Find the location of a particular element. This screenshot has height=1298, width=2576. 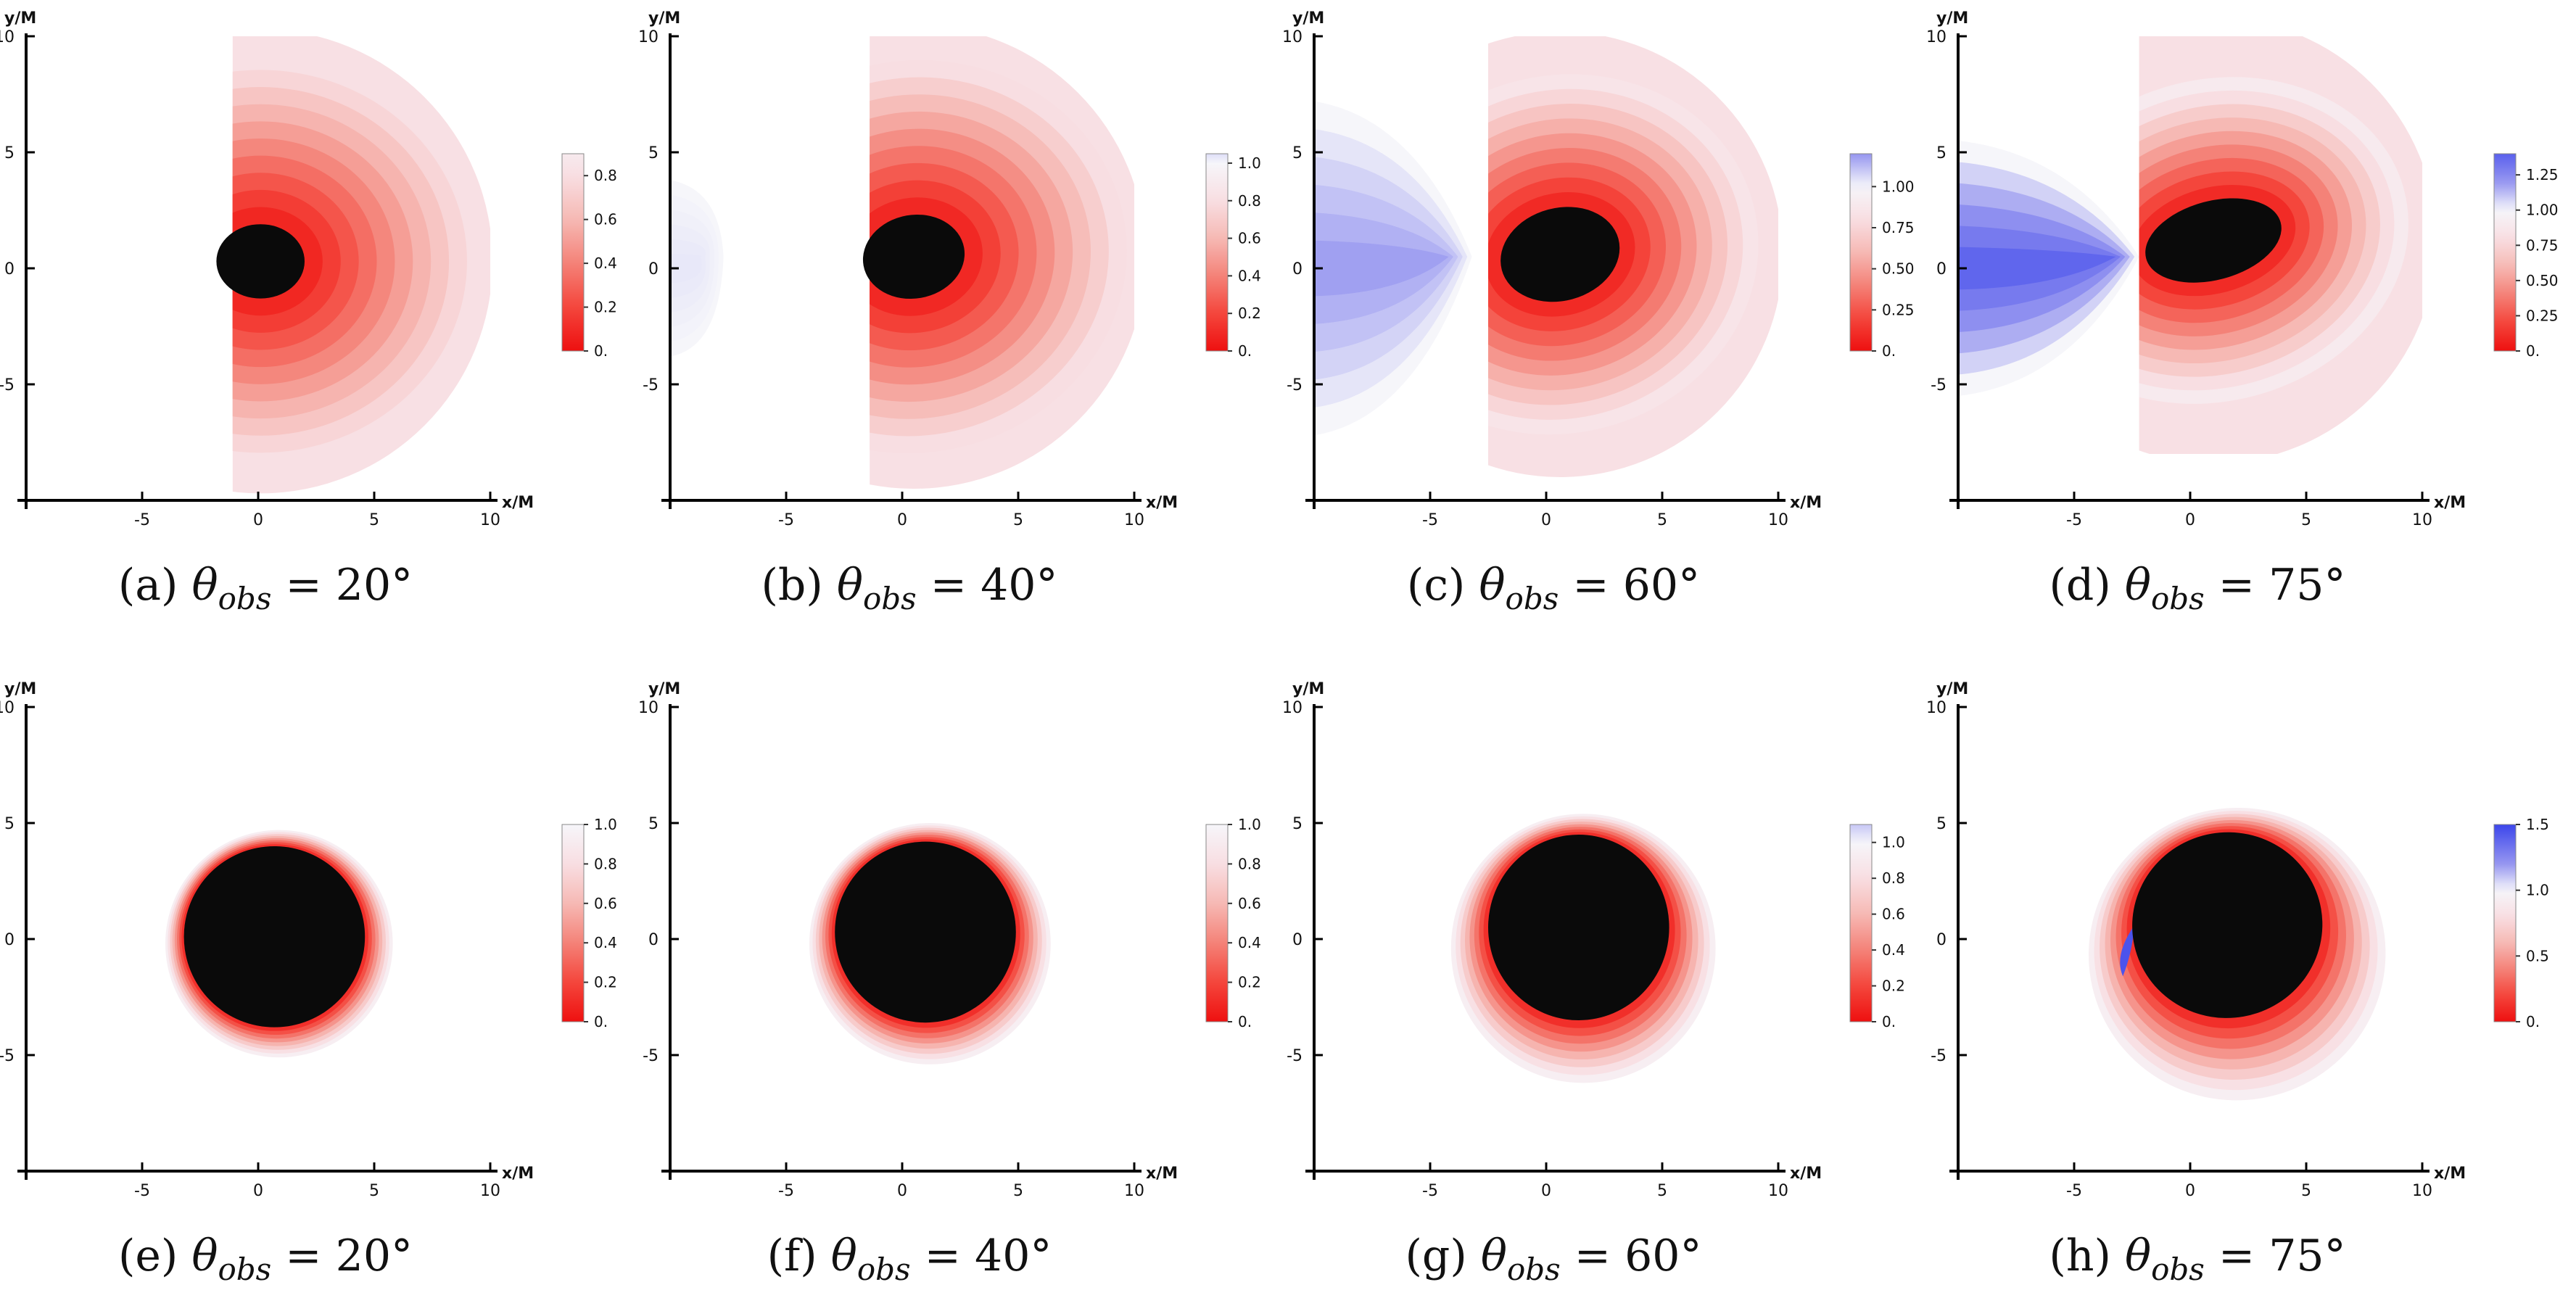

caption-e: (e) θobs = 20° is located at coordinates (265, 1259).